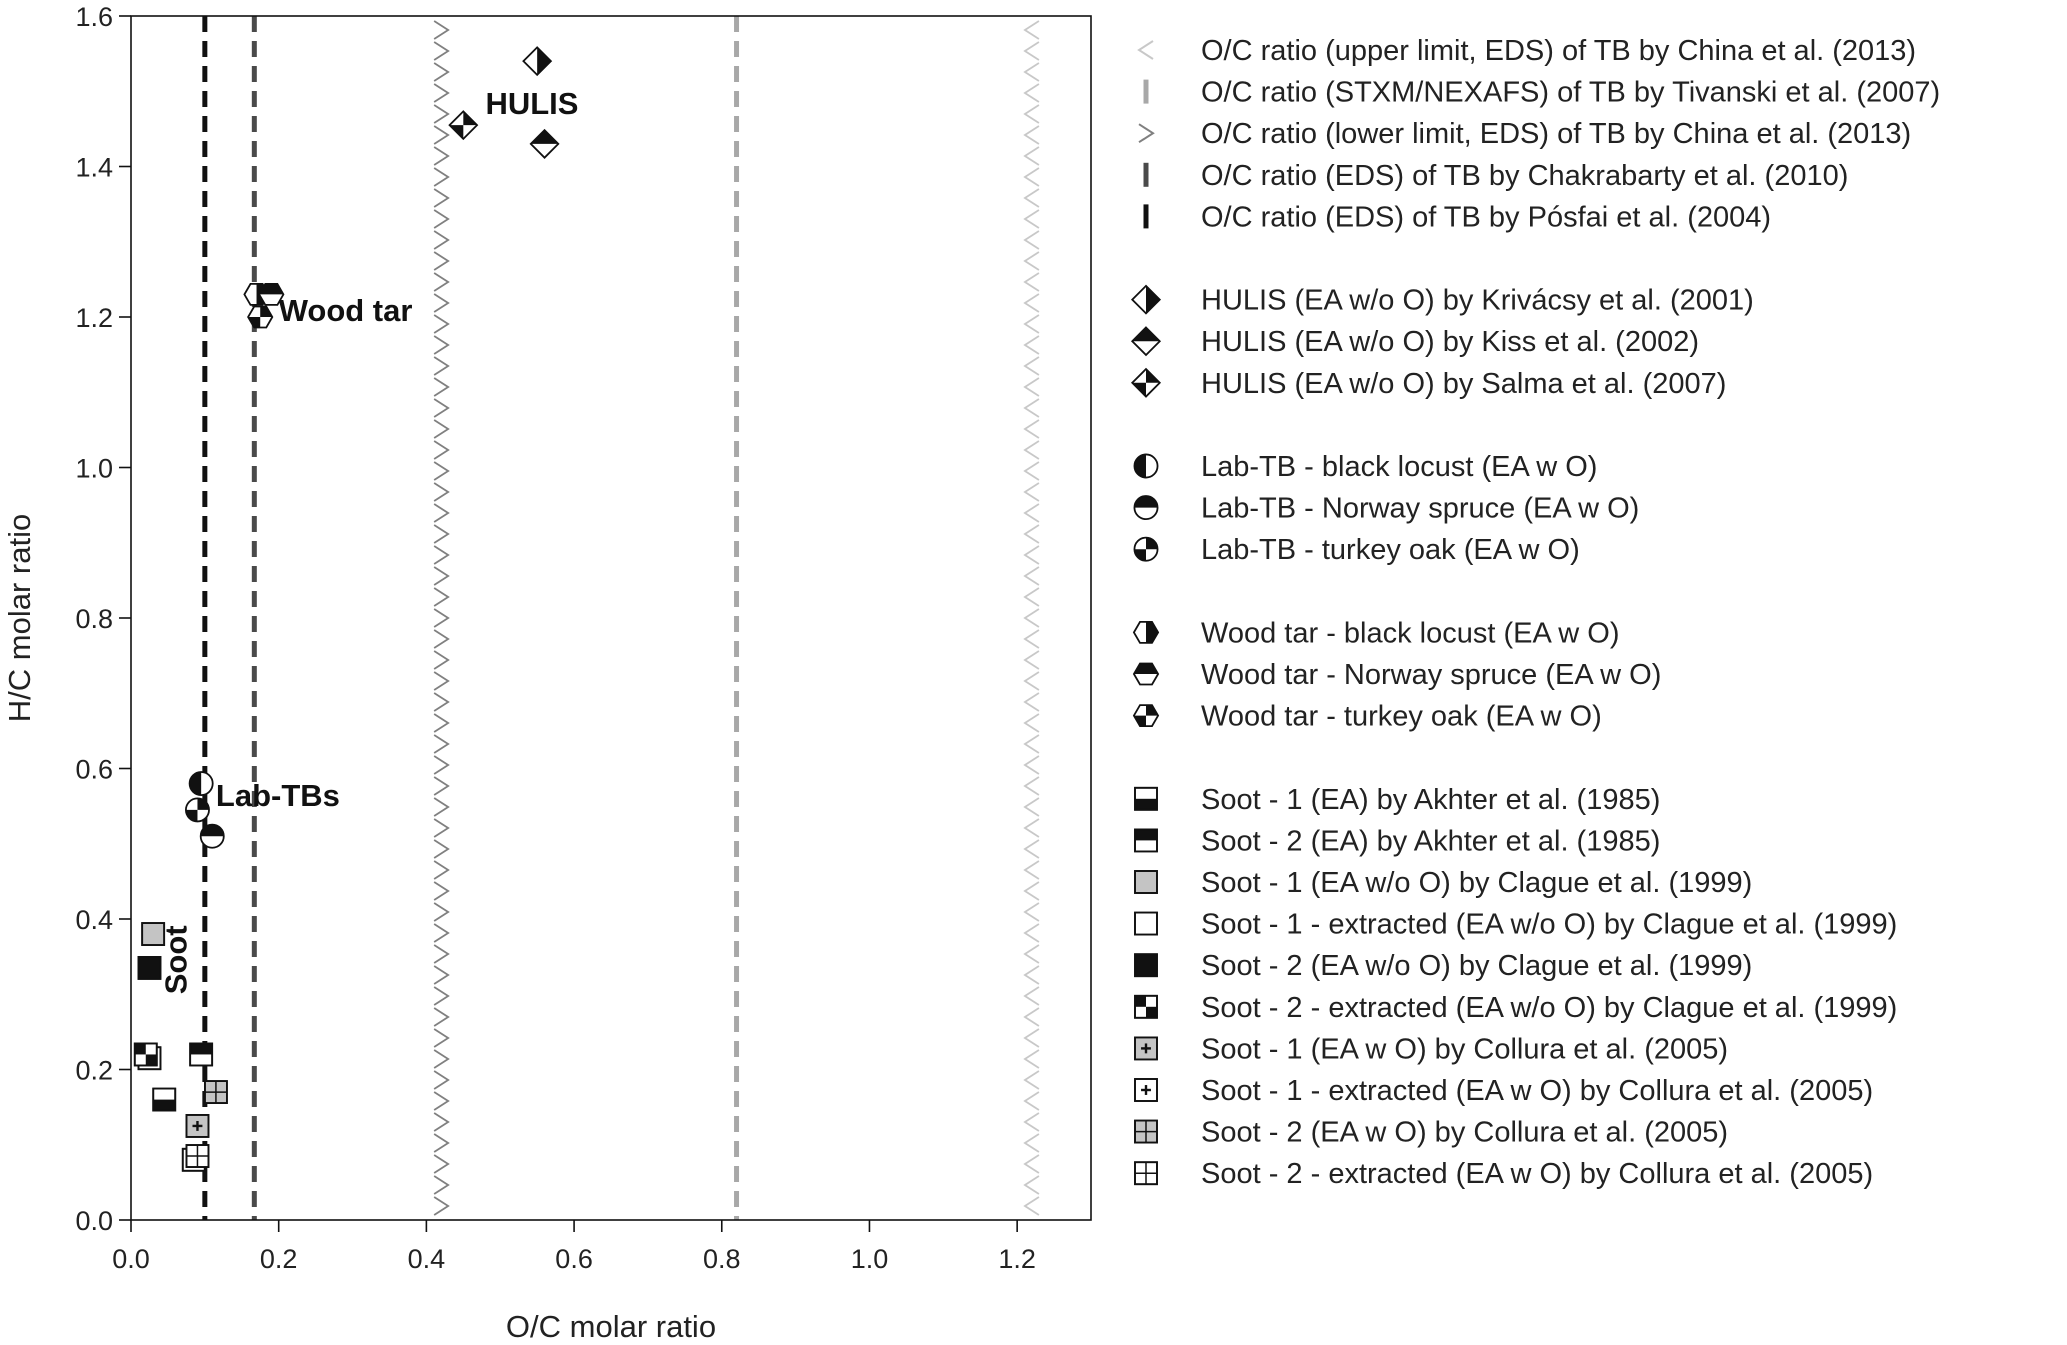 The image size is (2067, 1345). Describe the element at coordinates (1017, 1259) in the screenshot. I see `x-tick-label: 1.2` at that location.